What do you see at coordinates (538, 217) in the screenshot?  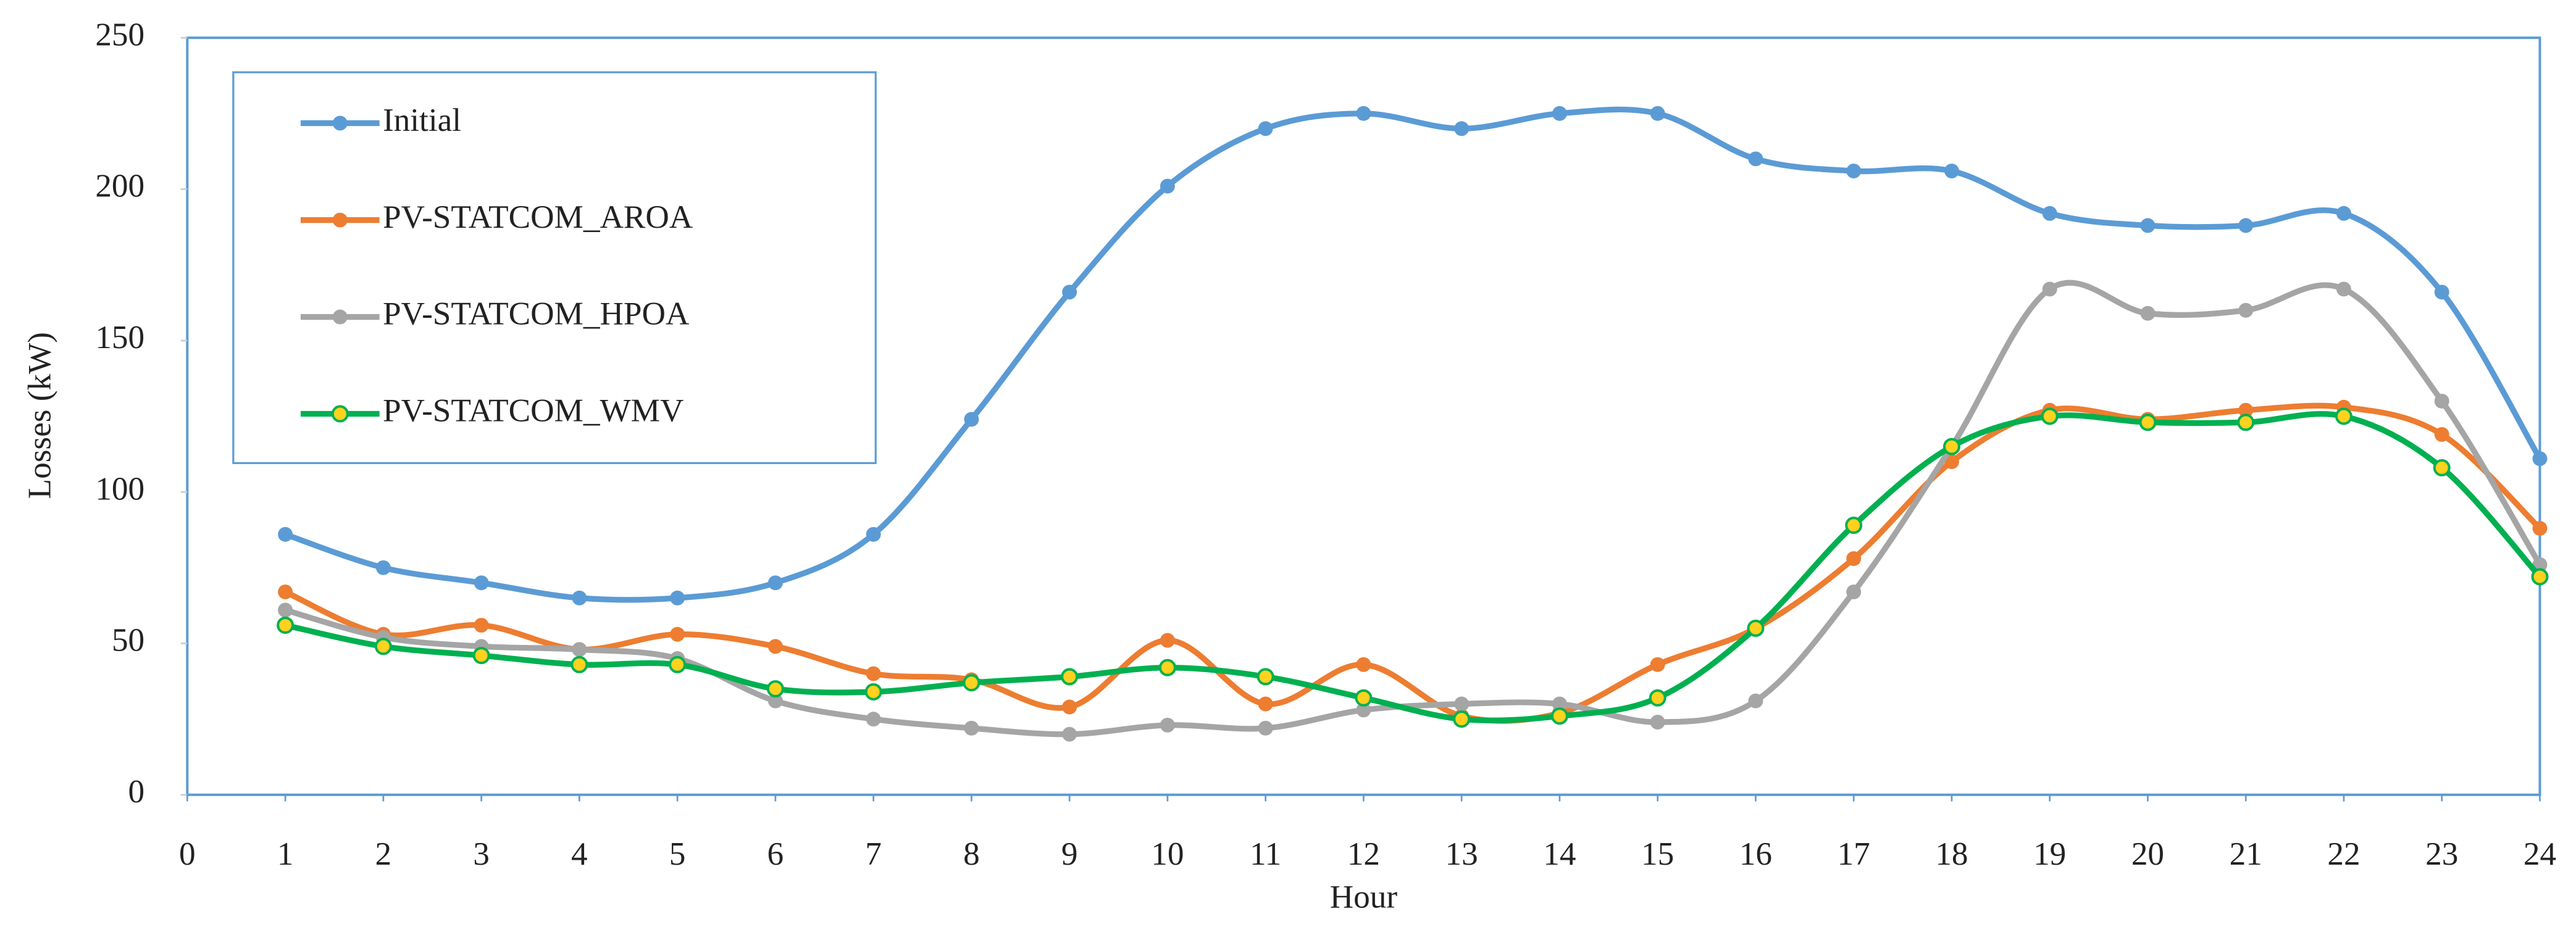 I see `legend-label: PV-STATCOM_AROA` at bounding box center [538, 217].